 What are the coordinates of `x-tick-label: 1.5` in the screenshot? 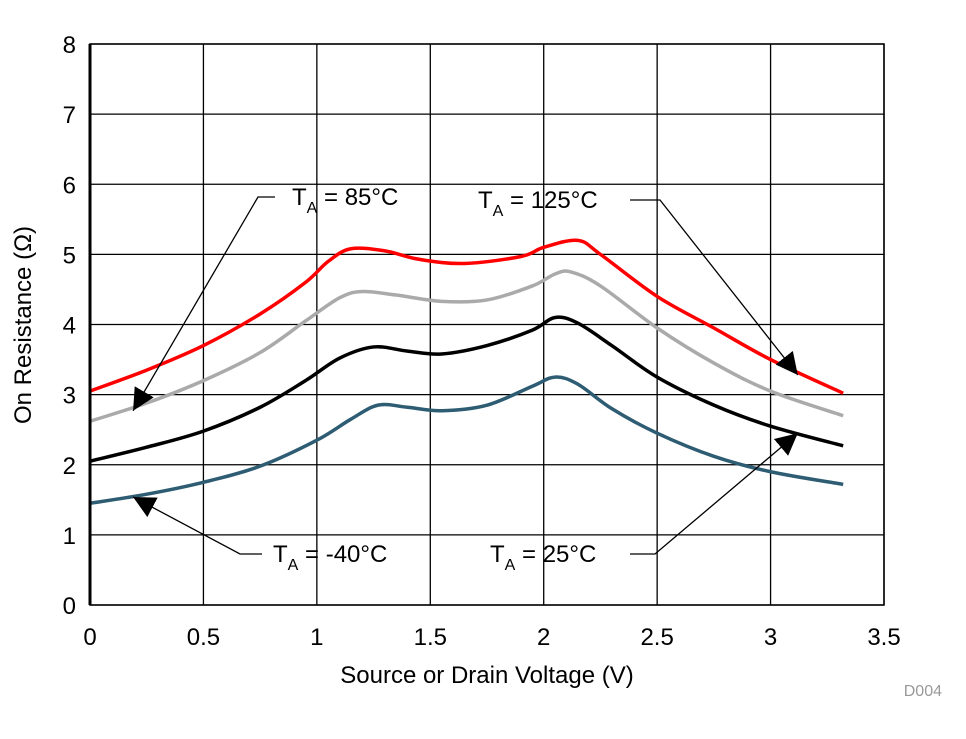 It's located at (430, 637).